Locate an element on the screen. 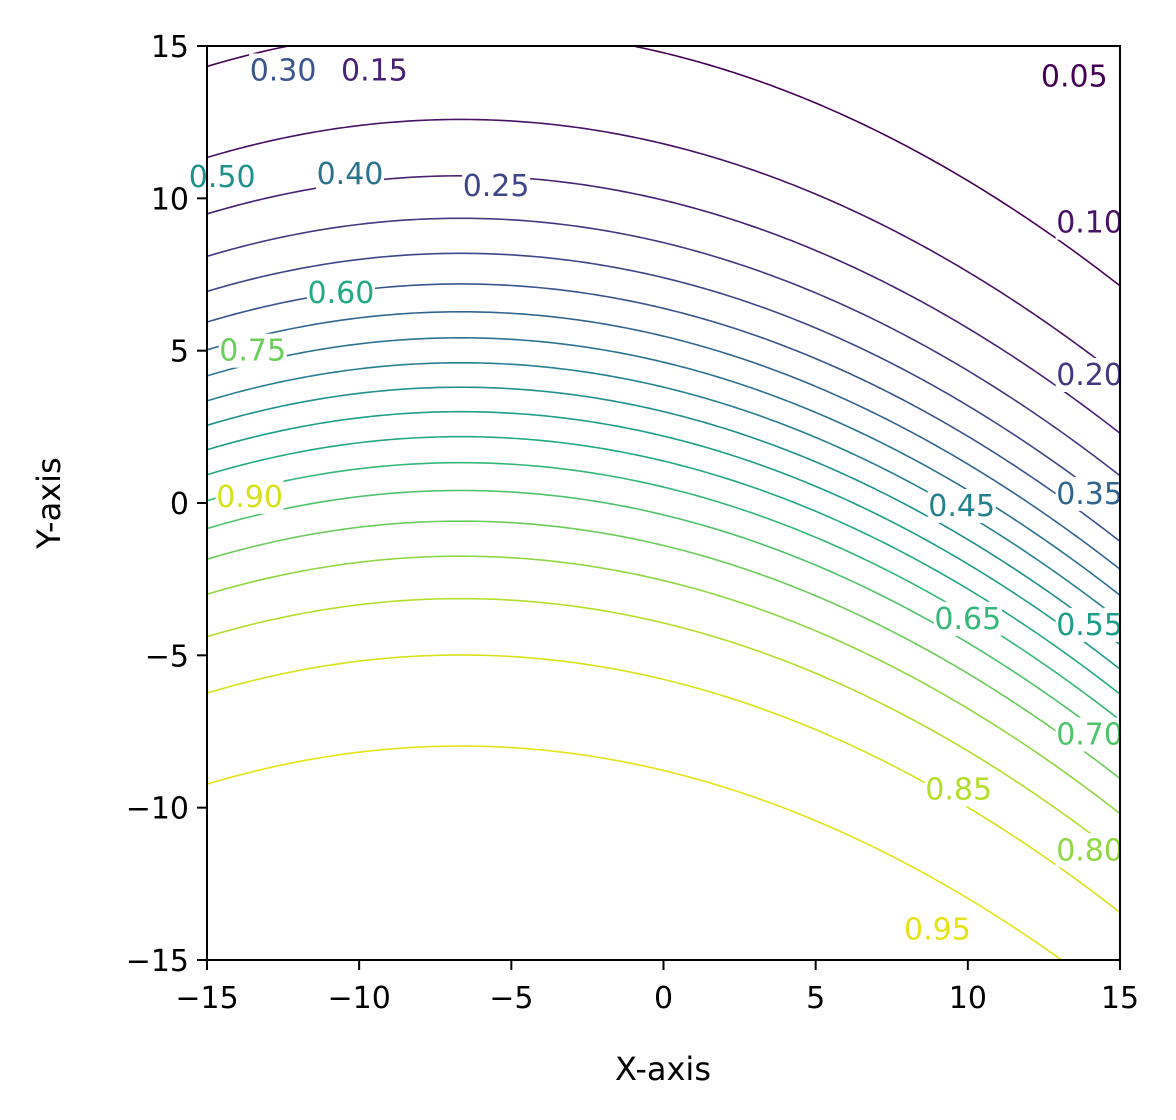  contour-label-0.40: 0.40 is located at coordinates (350, 174).